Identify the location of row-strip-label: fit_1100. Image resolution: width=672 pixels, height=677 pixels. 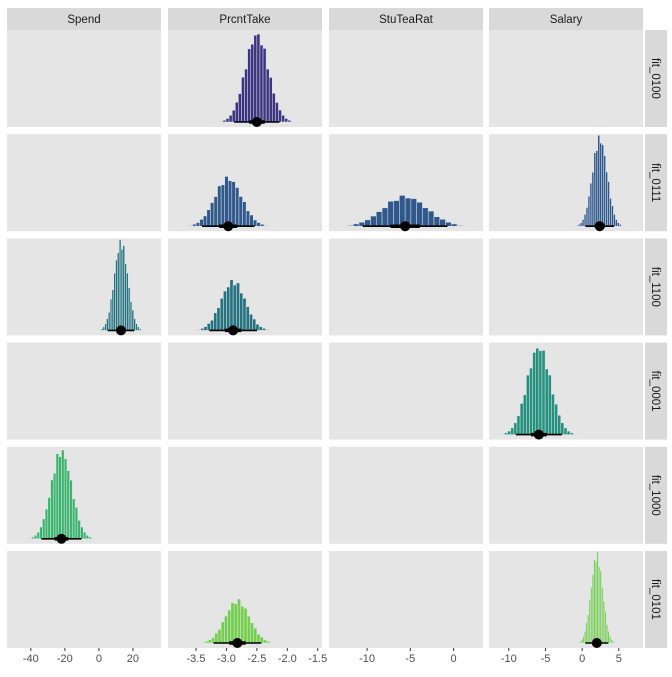
(655, 287).